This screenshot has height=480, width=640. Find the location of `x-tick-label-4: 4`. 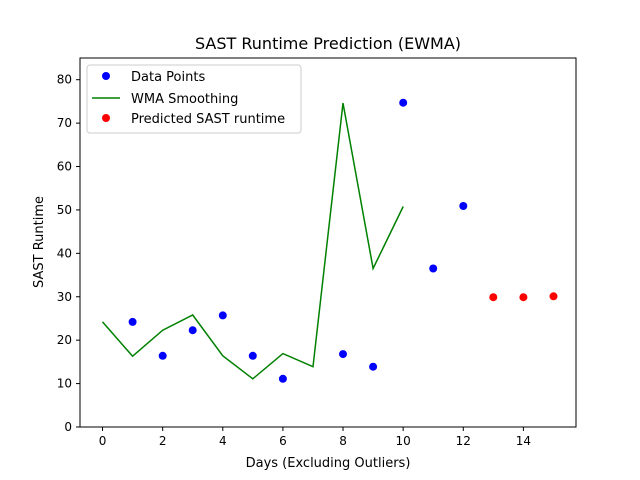

x-tick-label-4: 4 is located at coordinates (223, 441).